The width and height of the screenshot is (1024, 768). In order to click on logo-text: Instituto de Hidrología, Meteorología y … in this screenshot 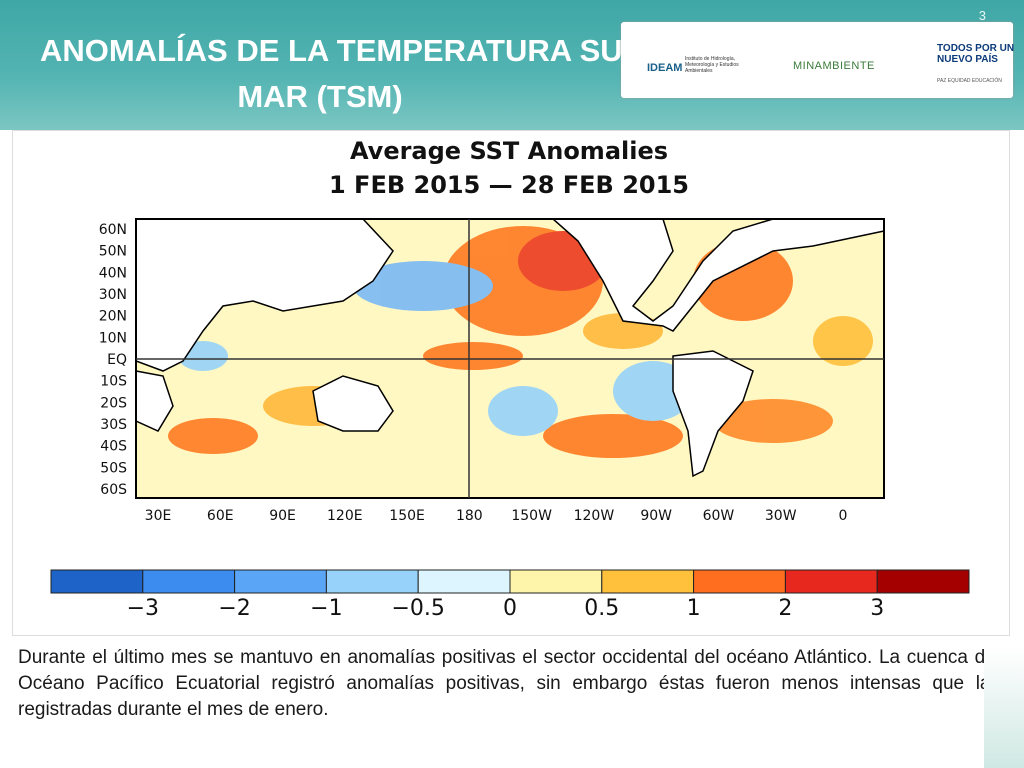, I will do `click(712, 65)`.